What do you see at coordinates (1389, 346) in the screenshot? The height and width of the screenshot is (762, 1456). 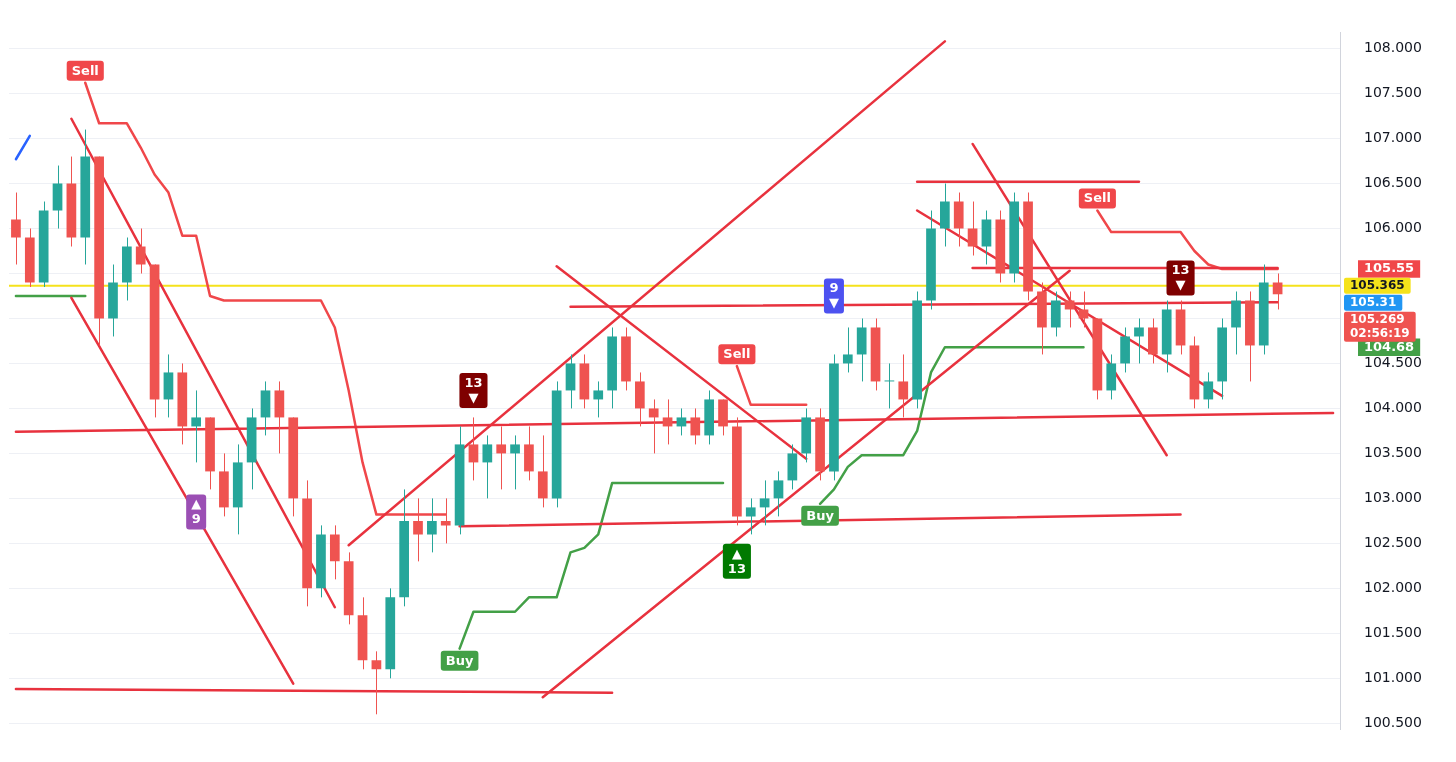 I see `y-tick-label: 104.68` at bounding box center [1389, 346].